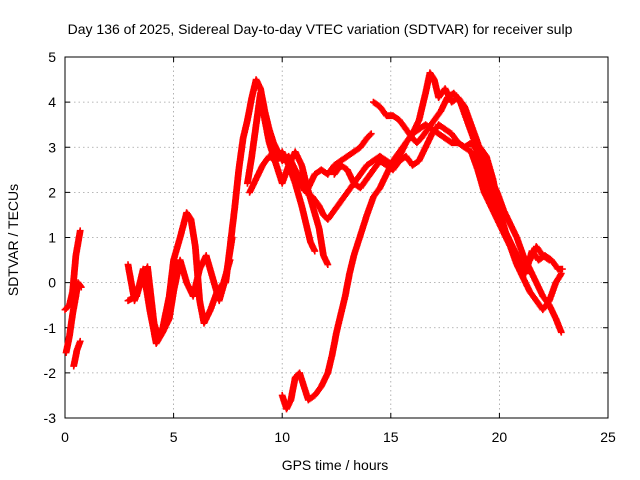 The height and width of the screenshot is (480, 640). I want to click on x-tick-label: 10, so click(282, 437).